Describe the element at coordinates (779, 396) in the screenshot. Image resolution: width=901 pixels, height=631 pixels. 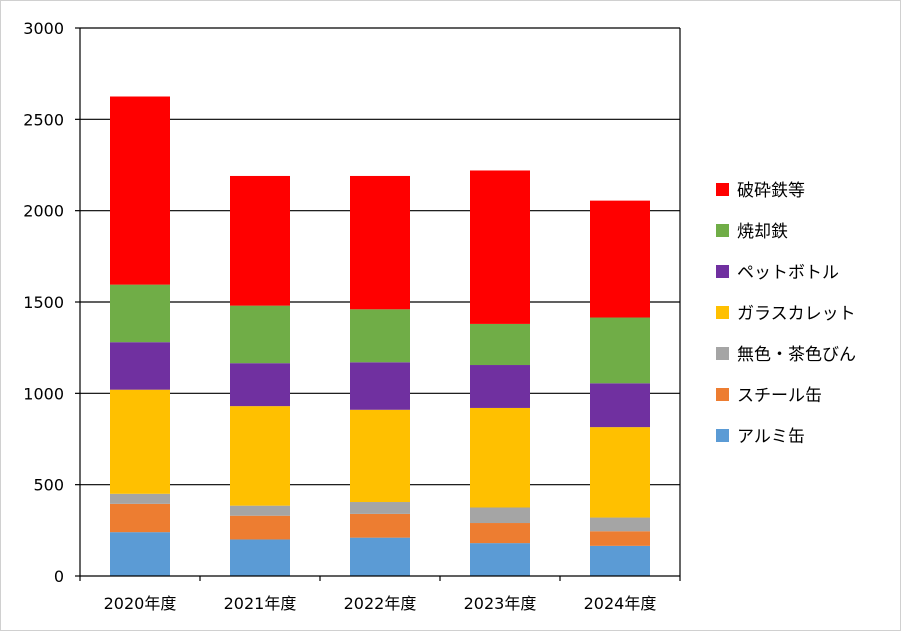
I see `legend-label: スチール缶` at that location.